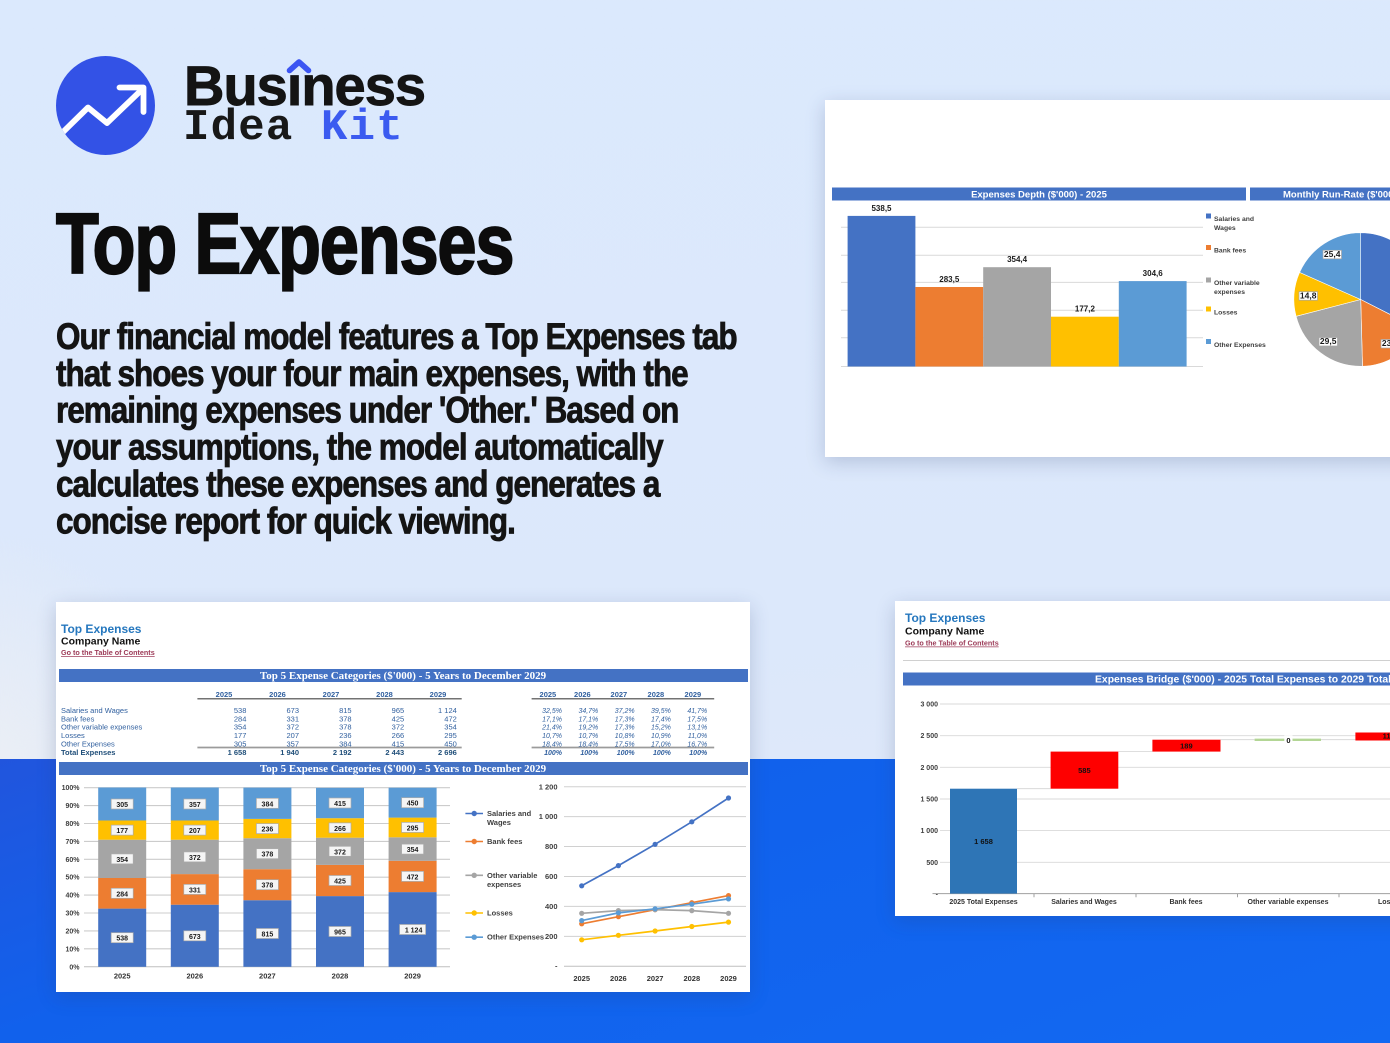  What do you see at coordinates (661, 728) in the screenshot?
I see `svg-text: 15,2%` at bounding box center [661, 728].